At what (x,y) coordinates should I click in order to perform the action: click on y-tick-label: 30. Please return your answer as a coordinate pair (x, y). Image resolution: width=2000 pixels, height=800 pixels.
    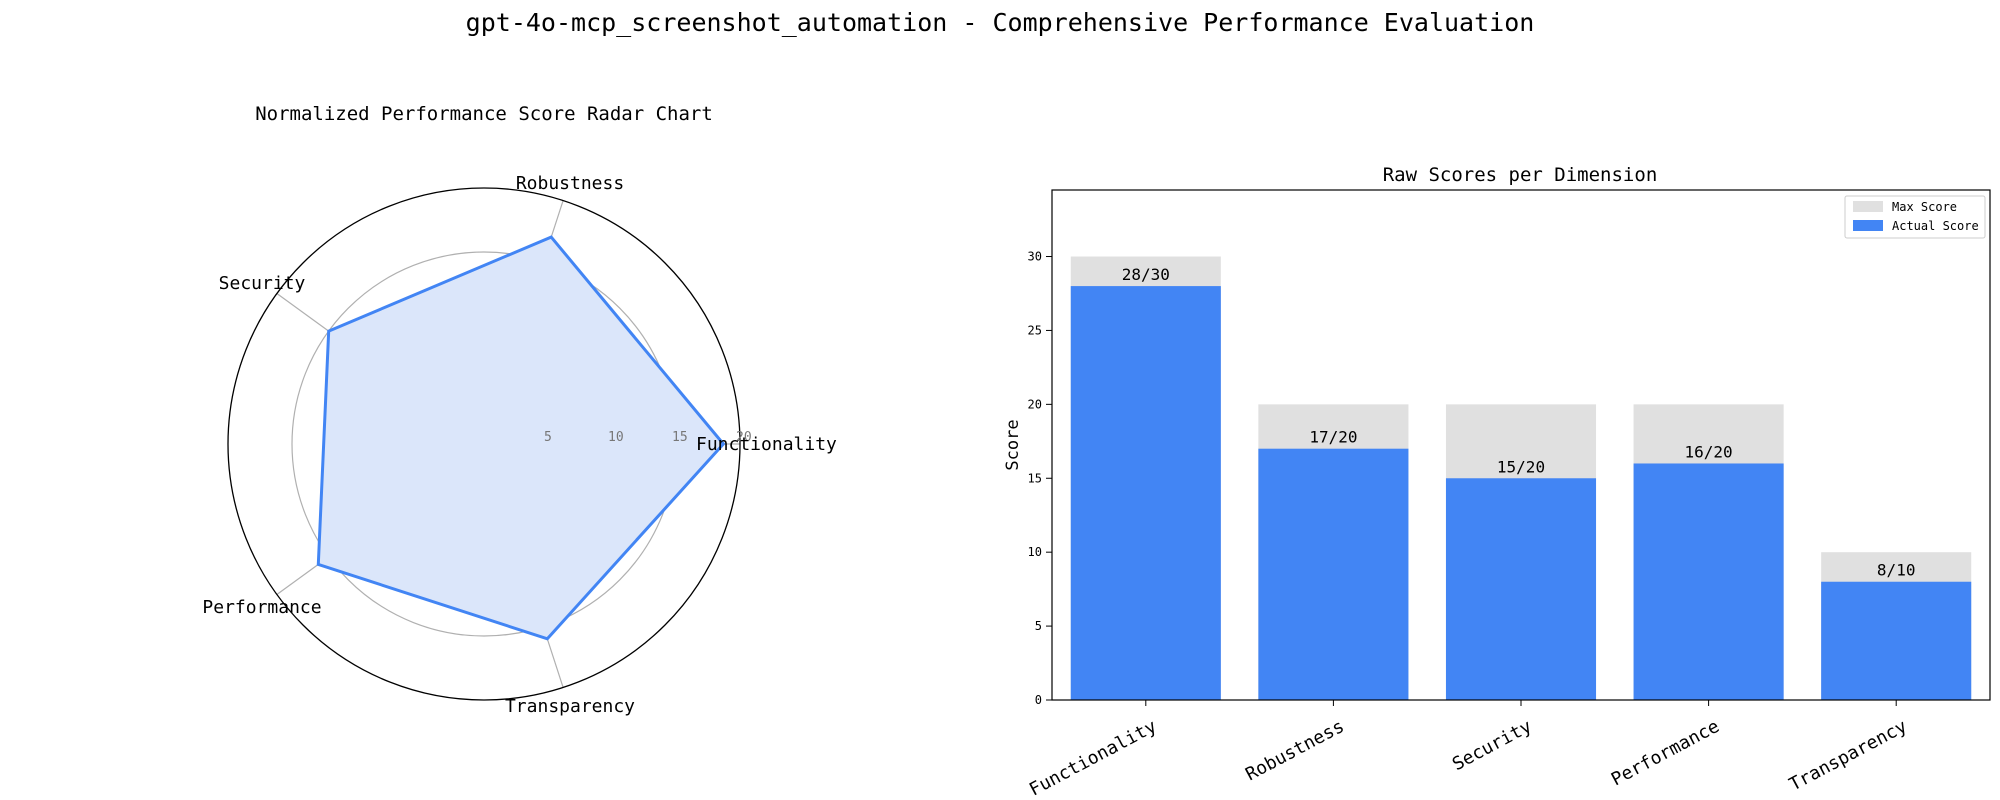
    Looking at the image, I should click on (1035, 257).